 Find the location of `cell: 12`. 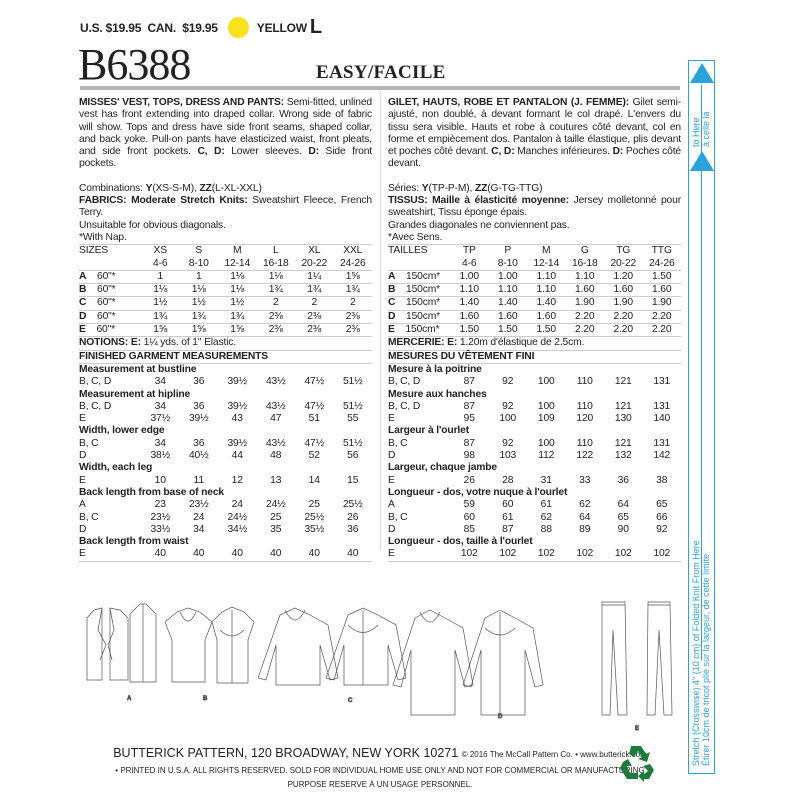

cell: 12 is located at coordinates (237, 480).